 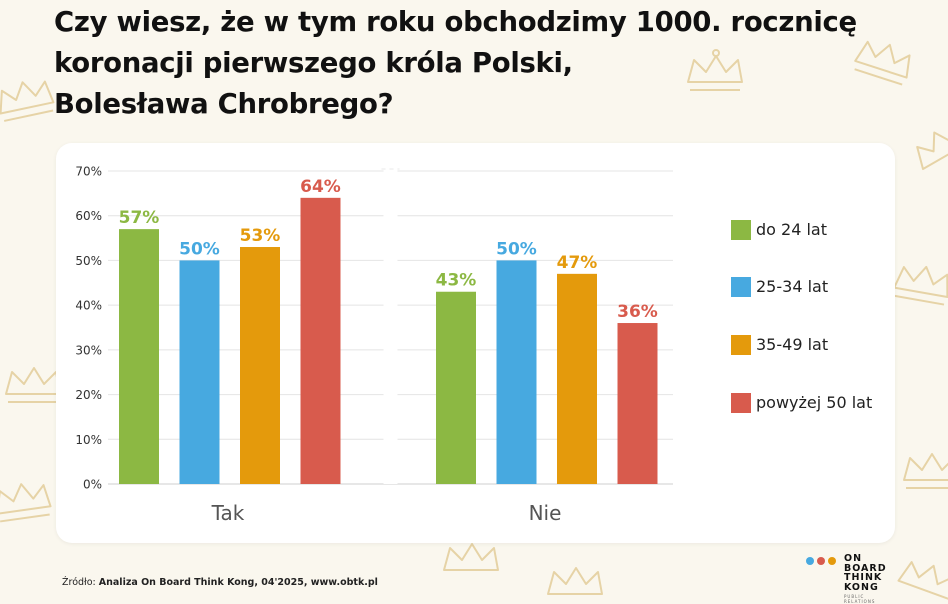 I want to click on legend-label: powyżej 50 lat, so click(x=814, y=402).